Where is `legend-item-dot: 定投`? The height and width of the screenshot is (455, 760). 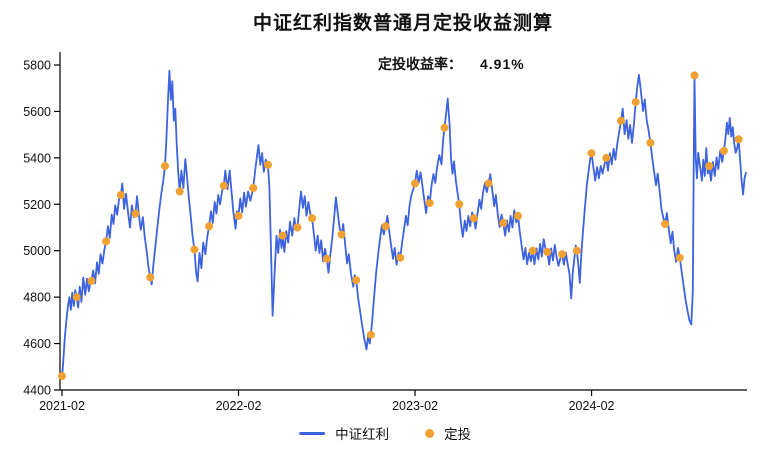 legend-item-dot: 定投 is located at coordinates (448, 433).